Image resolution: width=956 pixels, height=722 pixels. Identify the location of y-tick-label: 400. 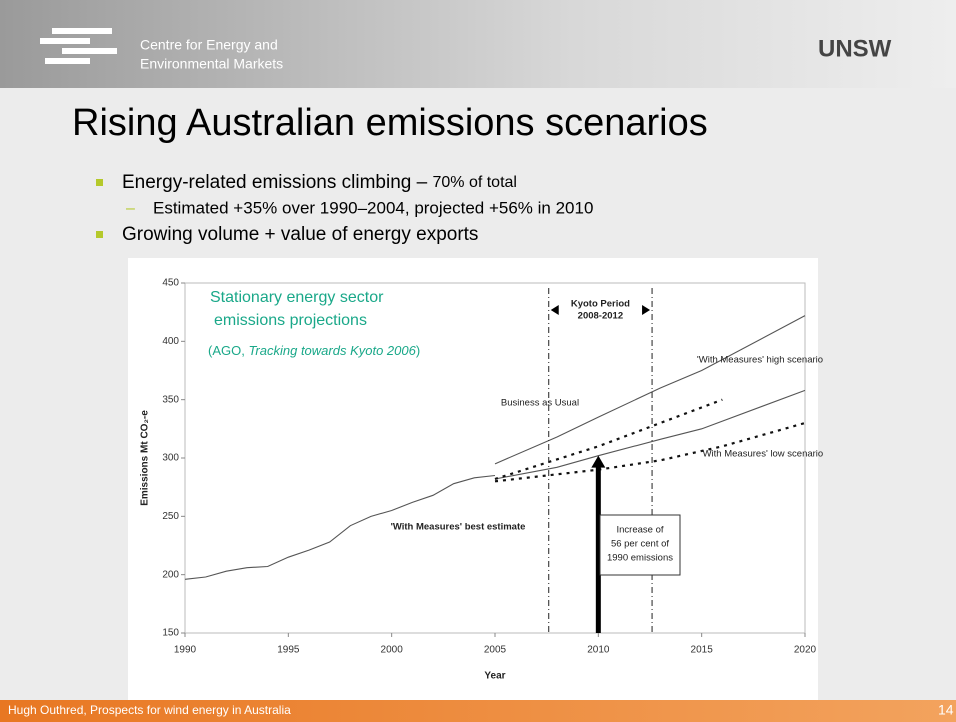
(170, 341).